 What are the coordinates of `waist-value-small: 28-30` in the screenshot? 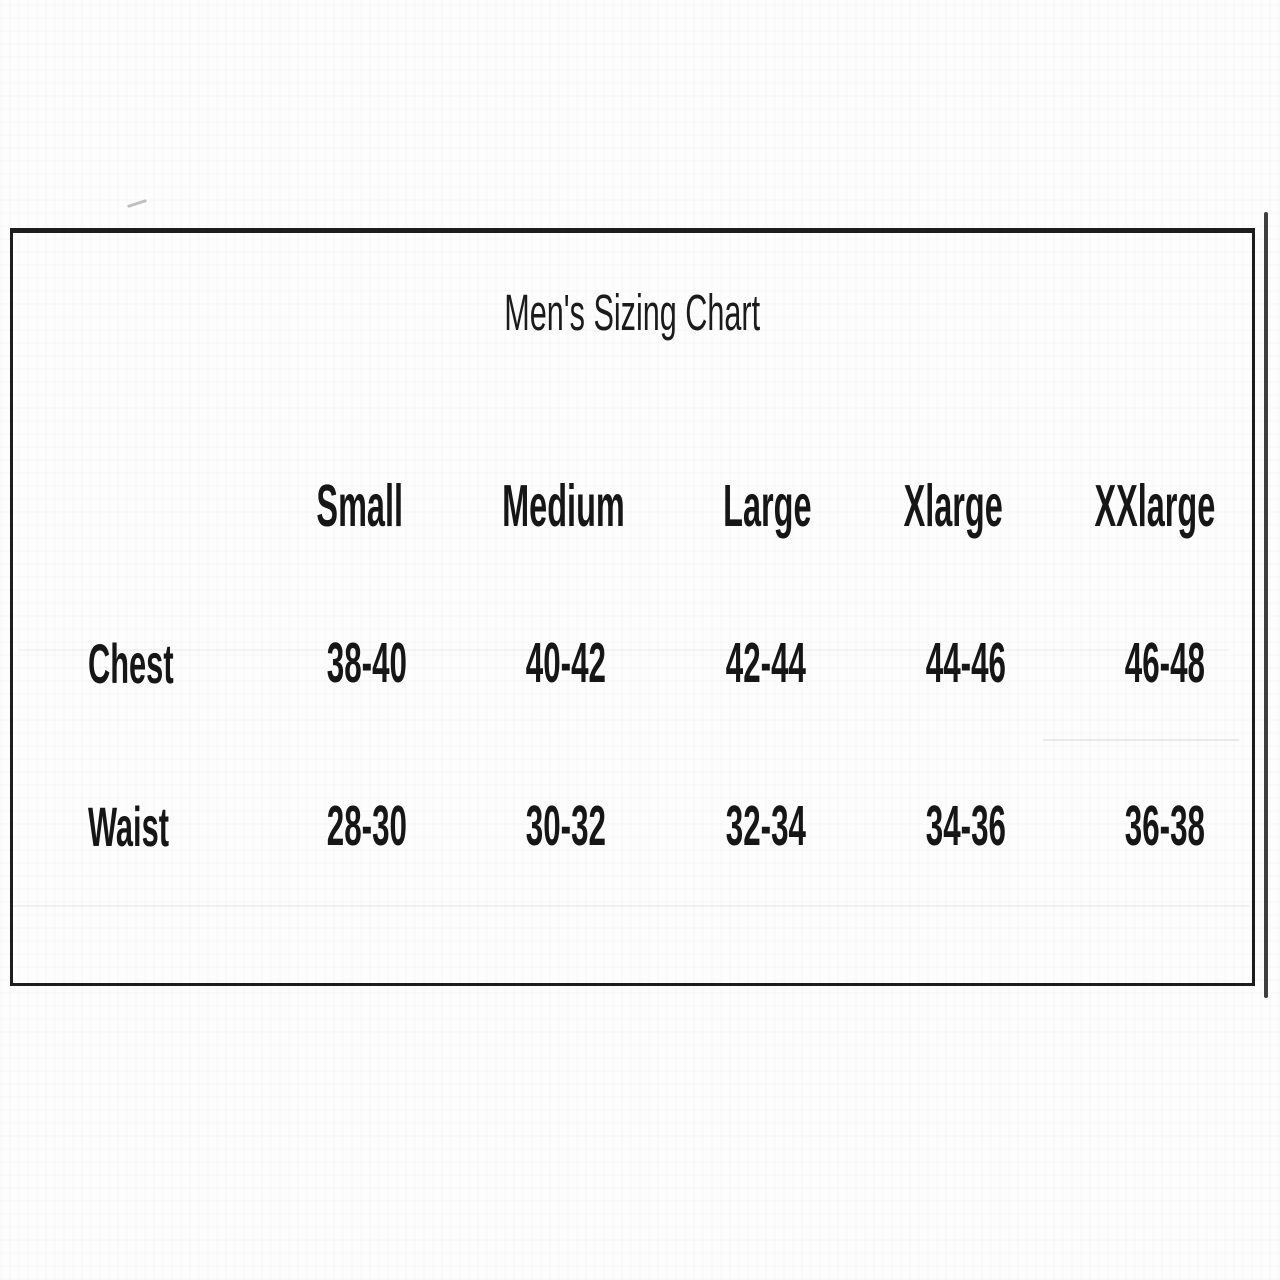 It's located at (366, 826).